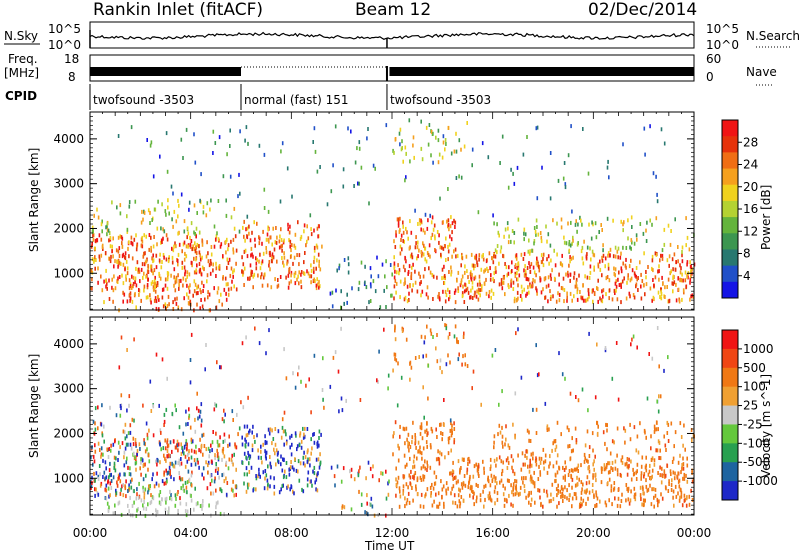 This screenshot has width=800, height=558. I want to click on velocity-colorbar-swatch, so click(730, 491).